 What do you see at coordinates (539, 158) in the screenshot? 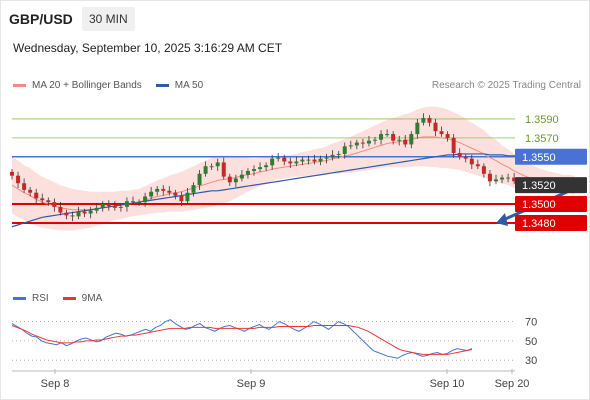
I see `level-label-2: 1.3550` at bounding box center [539, 158].